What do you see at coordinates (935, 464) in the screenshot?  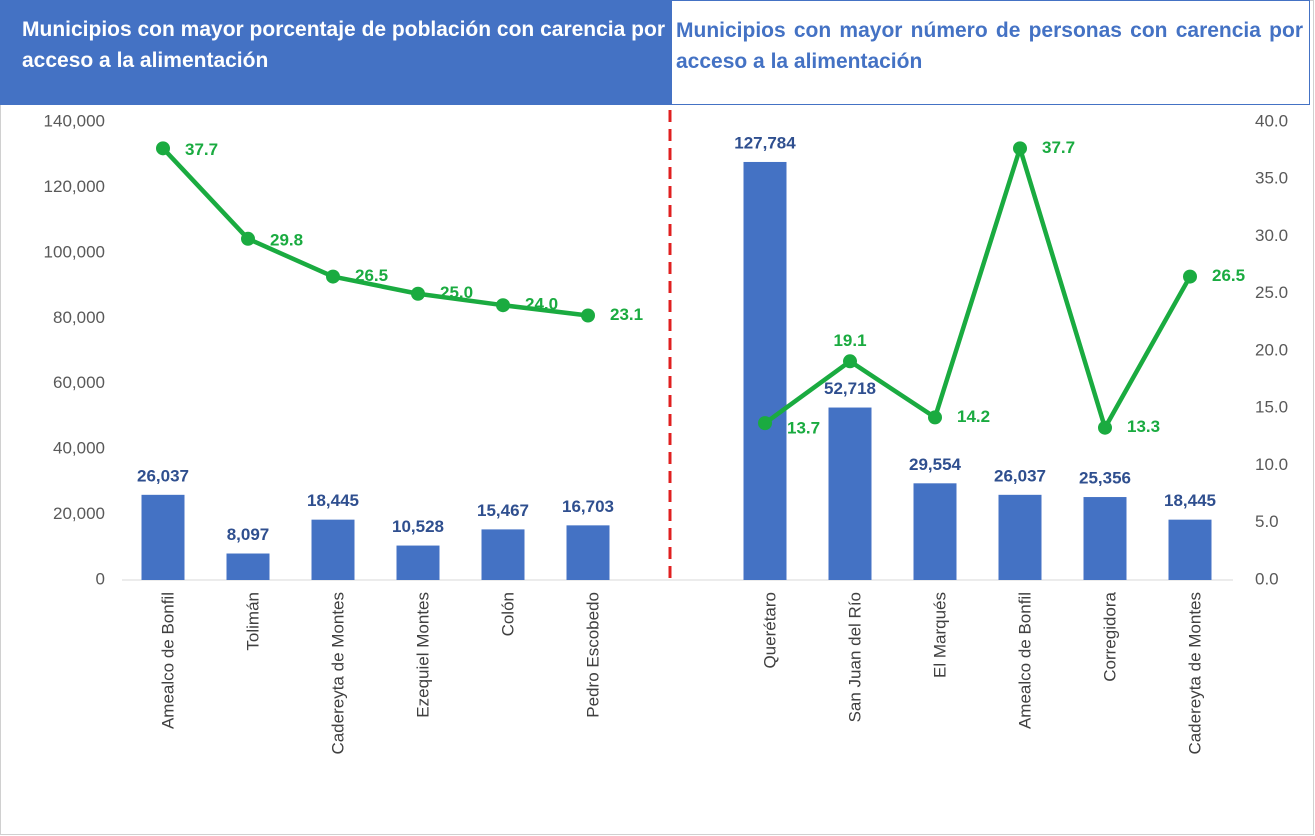 I see `bar-label: 29,554` at bounding box center [935, 464].